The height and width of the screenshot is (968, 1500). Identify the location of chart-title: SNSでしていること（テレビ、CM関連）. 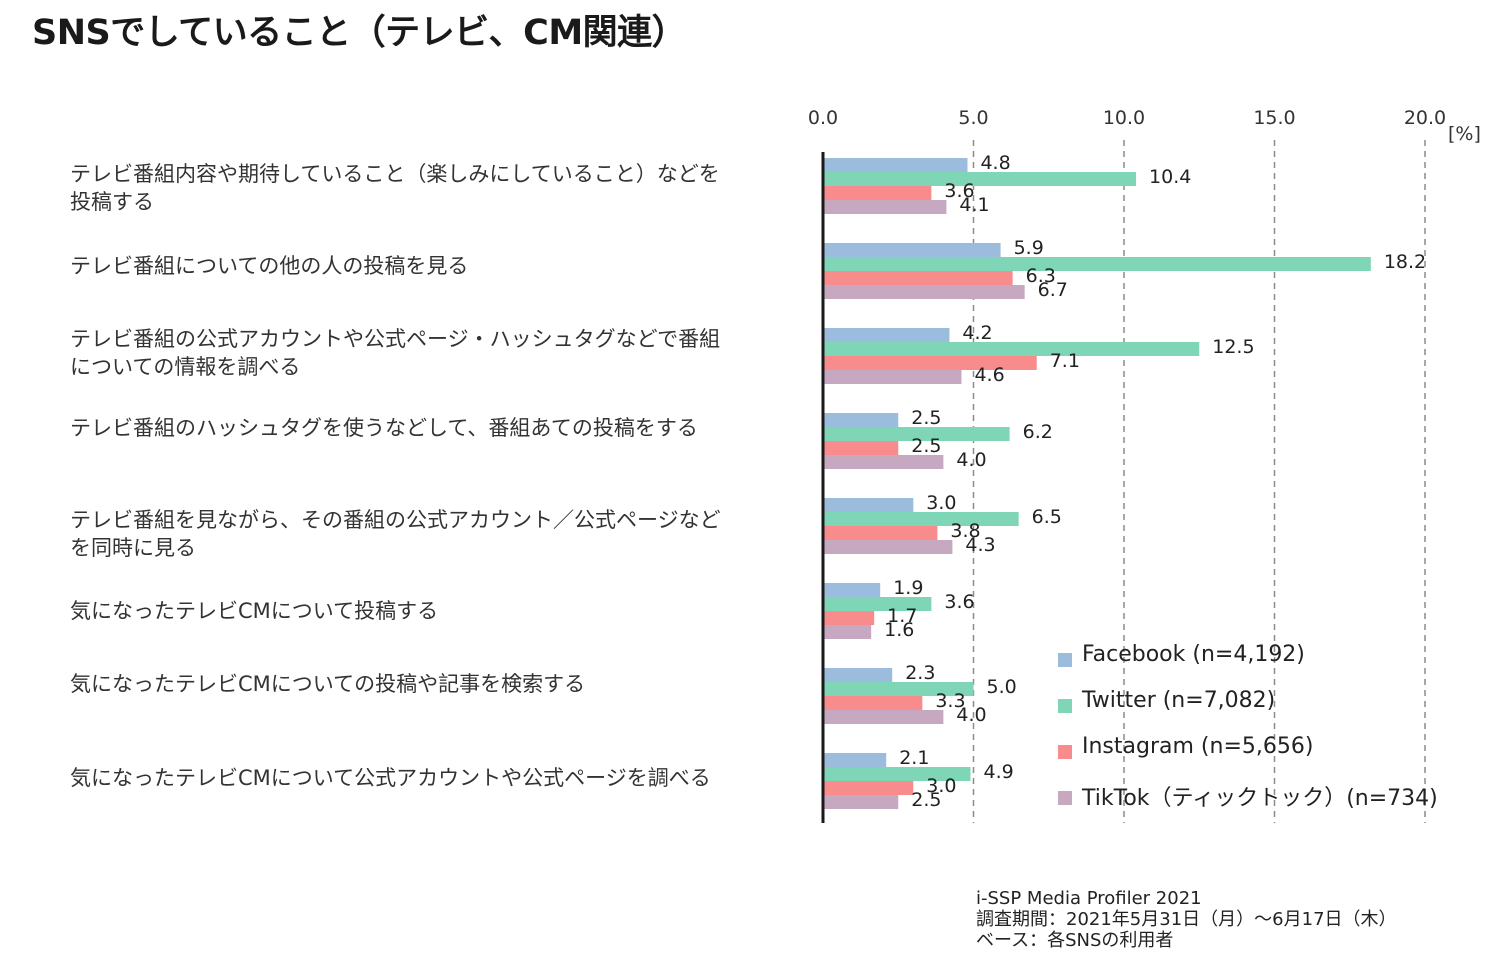
(359, 33).